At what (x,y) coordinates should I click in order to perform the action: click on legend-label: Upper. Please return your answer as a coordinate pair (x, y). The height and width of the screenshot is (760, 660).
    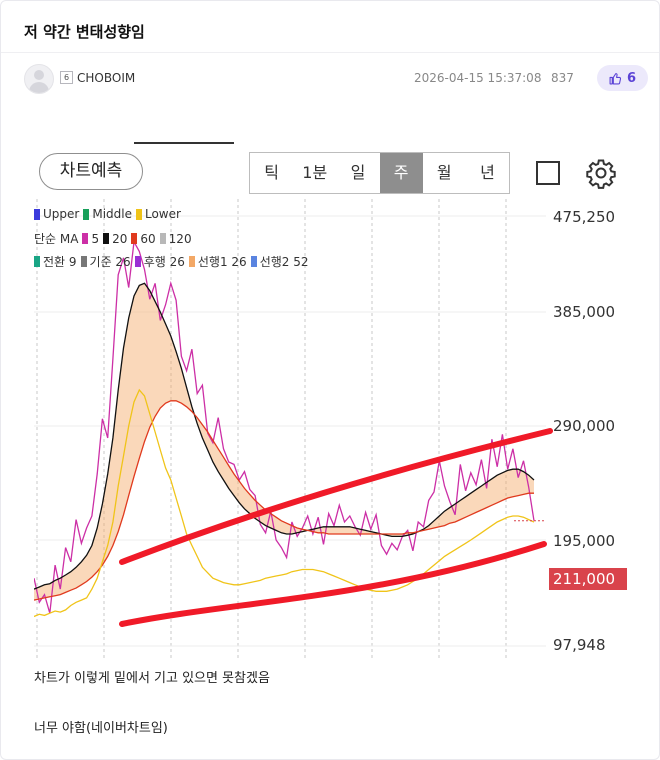
    Looking at the image, I should click on (61, 214).